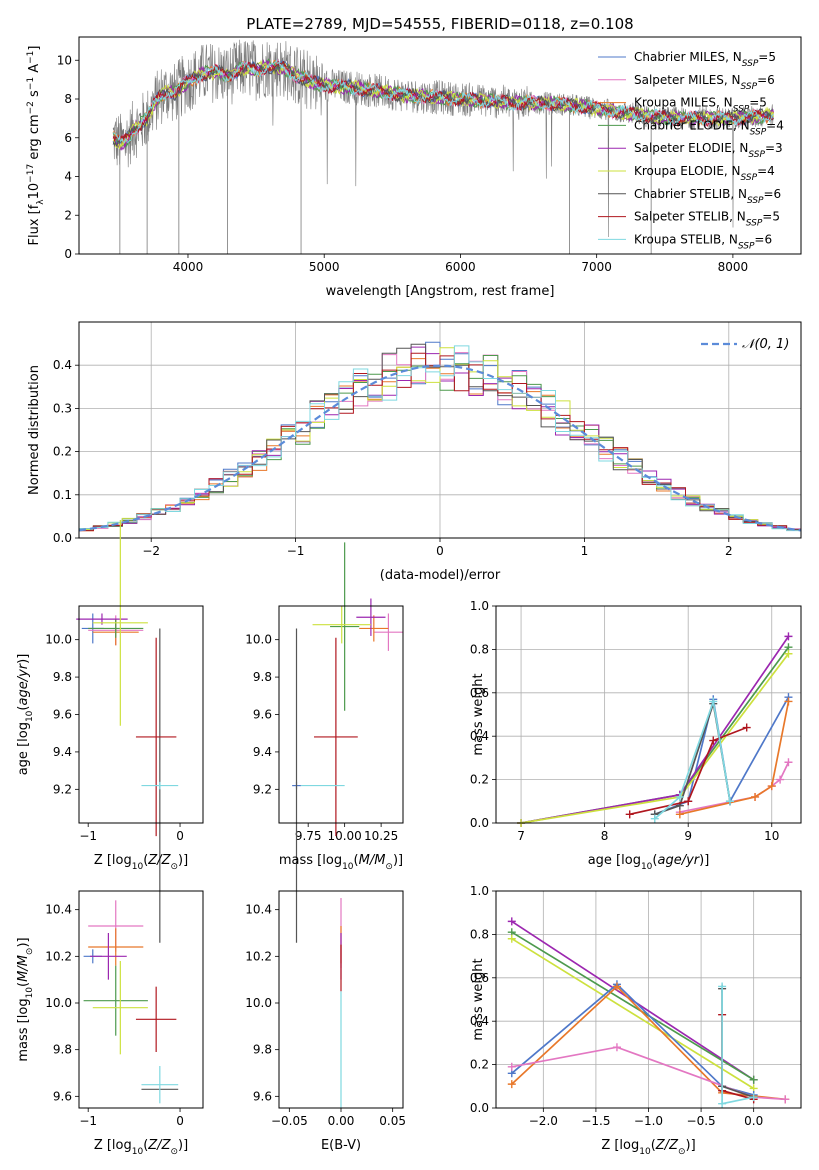  What do you see at coordinates (704, 173) in the screenshot?
I see `legend-label: Kroupa ELODIE, NSSP=4` at bounding box center [704, 173].